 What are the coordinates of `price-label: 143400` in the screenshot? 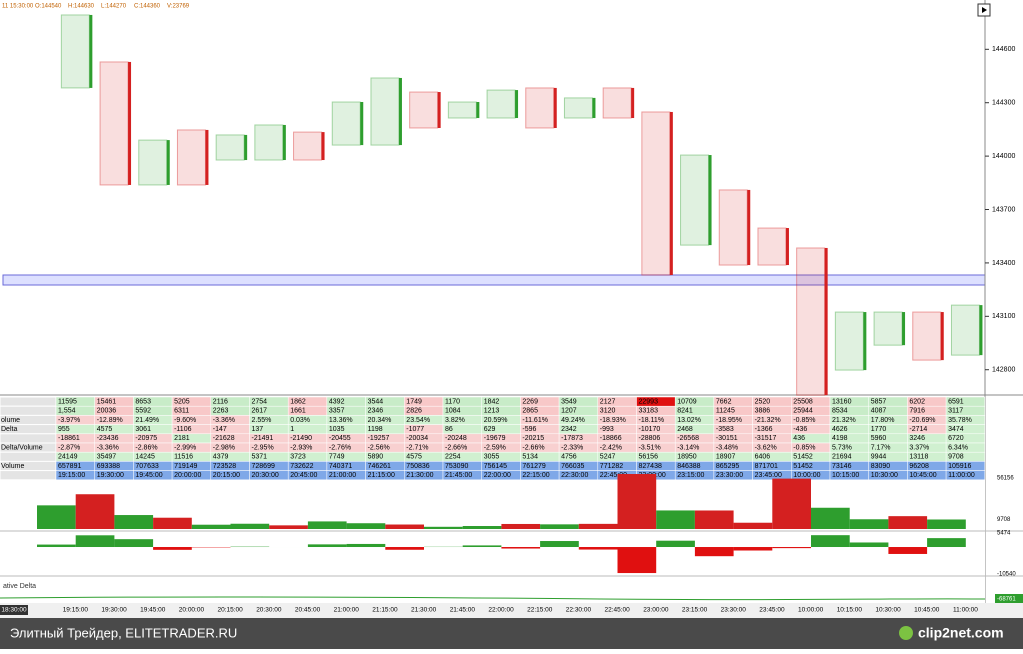 It's located at (1003, 263).